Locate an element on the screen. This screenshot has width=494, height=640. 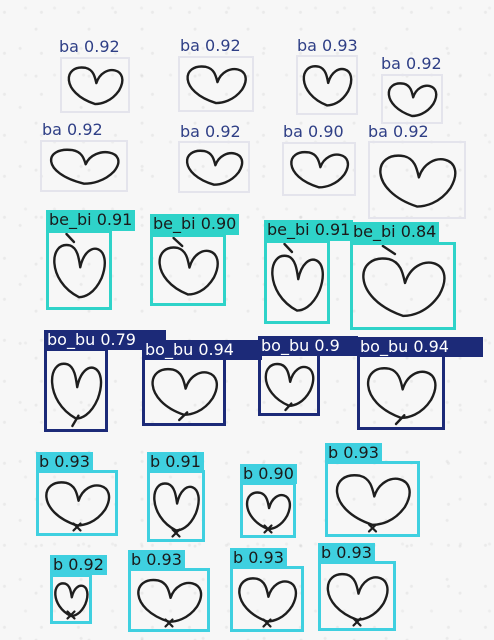
detection-label: ba 0.93 is located at coordinates (327, 45).